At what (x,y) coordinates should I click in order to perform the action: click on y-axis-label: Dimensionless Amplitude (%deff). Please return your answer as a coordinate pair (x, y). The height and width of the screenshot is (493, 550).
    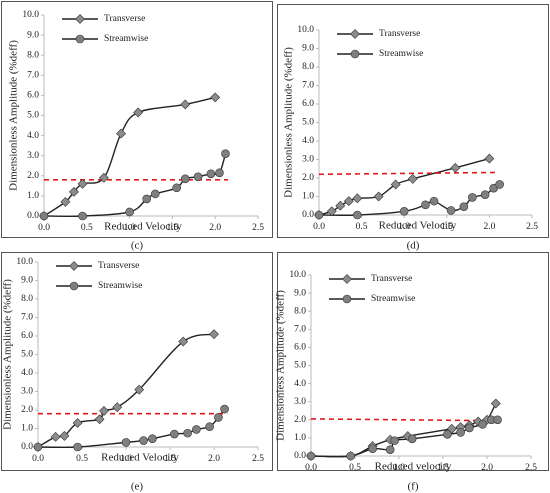
    Looking at the image, I should click on (281, 365).